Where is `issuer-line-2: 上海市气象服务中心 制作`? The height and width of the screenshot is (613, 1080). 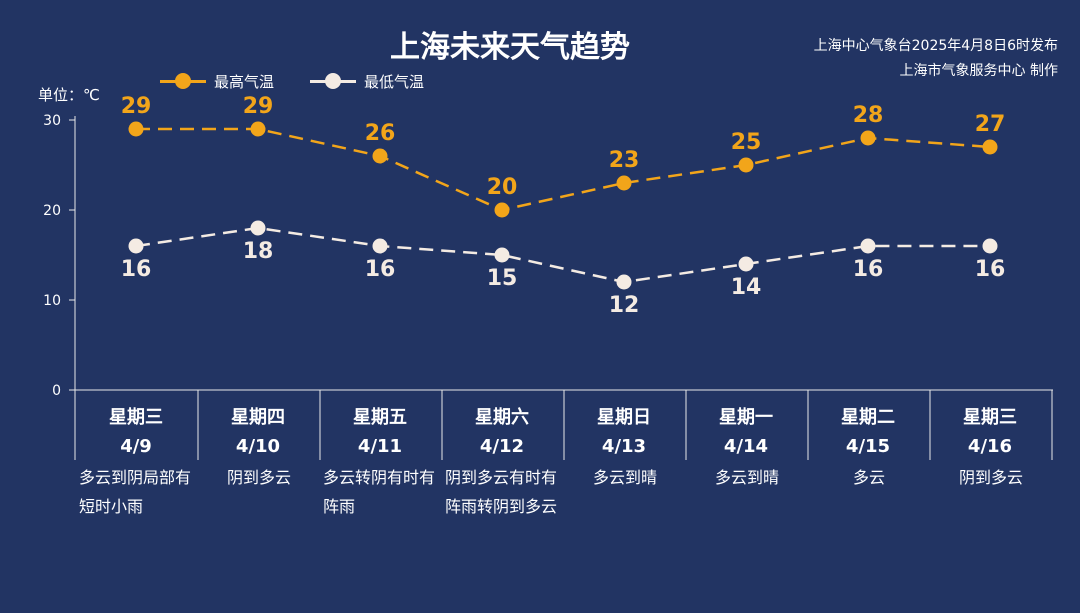
issuer-line-2: 上海市气象服务中心 制作 is located at coordinates (978, 71).